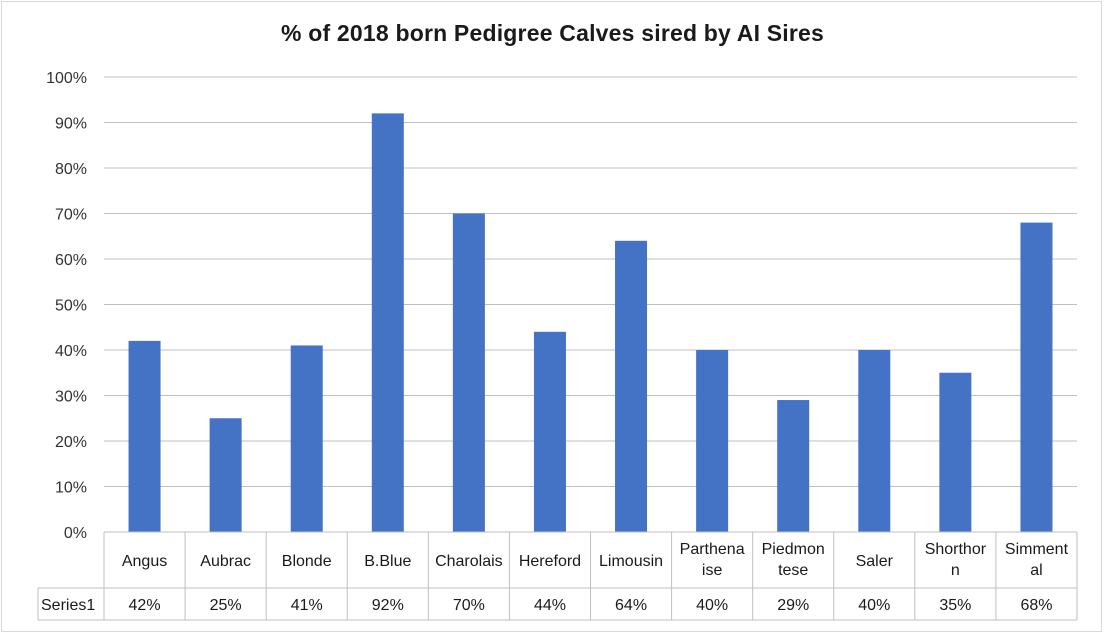 The image size is (1105, 635). Describe the element at coordinates (955, 570) in the screenshot. I see `category-label: n` at that location.